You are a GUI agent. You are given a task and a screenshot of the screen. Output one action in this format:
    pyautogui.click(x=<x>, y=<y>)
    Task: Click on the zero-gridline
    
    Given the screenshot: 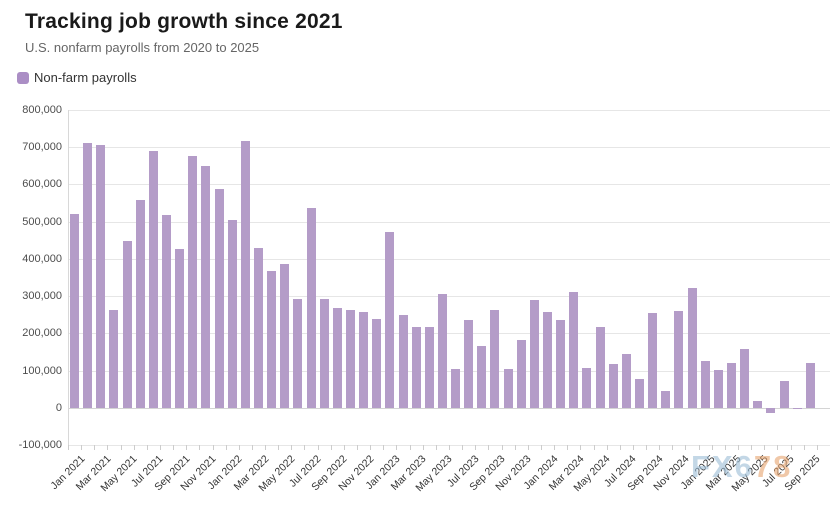 What is the action you would take?
    pyautogui.click(x=449, y=408)
    